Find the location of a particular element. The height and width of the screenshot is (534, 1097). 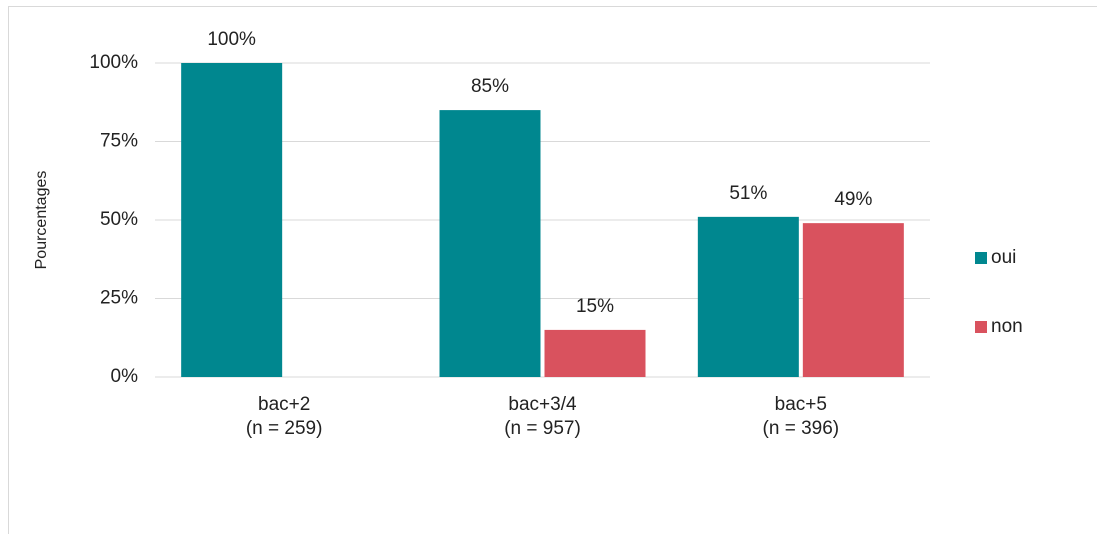

value-label: 15% is located at coordinates (595, 306).